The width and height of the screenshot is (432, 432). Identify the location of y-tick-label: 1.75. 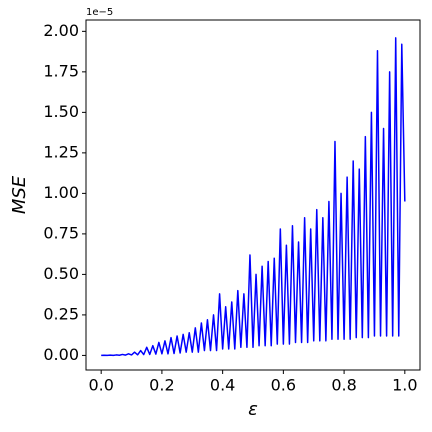
(61, 70).